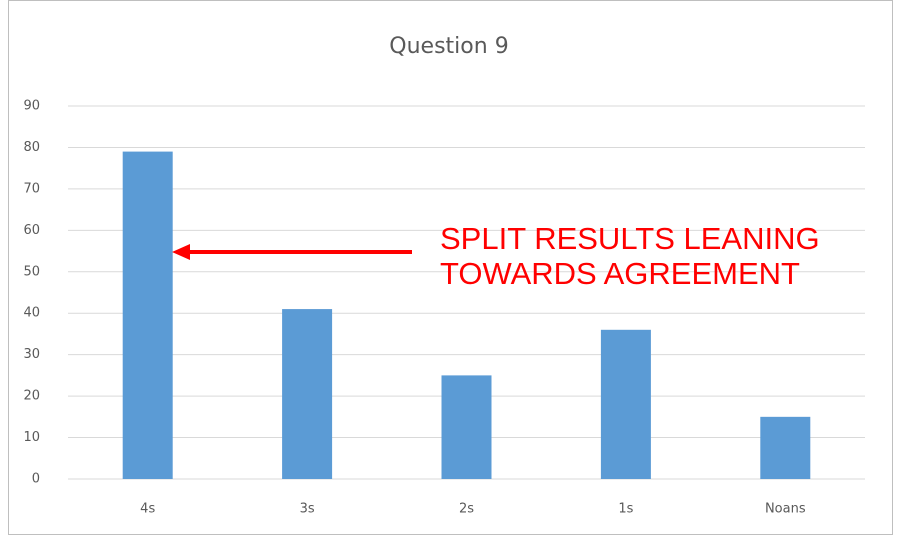 This screenshot has height=536, width=898. I want to click on y-tick-label: 20, so click(31, 396).